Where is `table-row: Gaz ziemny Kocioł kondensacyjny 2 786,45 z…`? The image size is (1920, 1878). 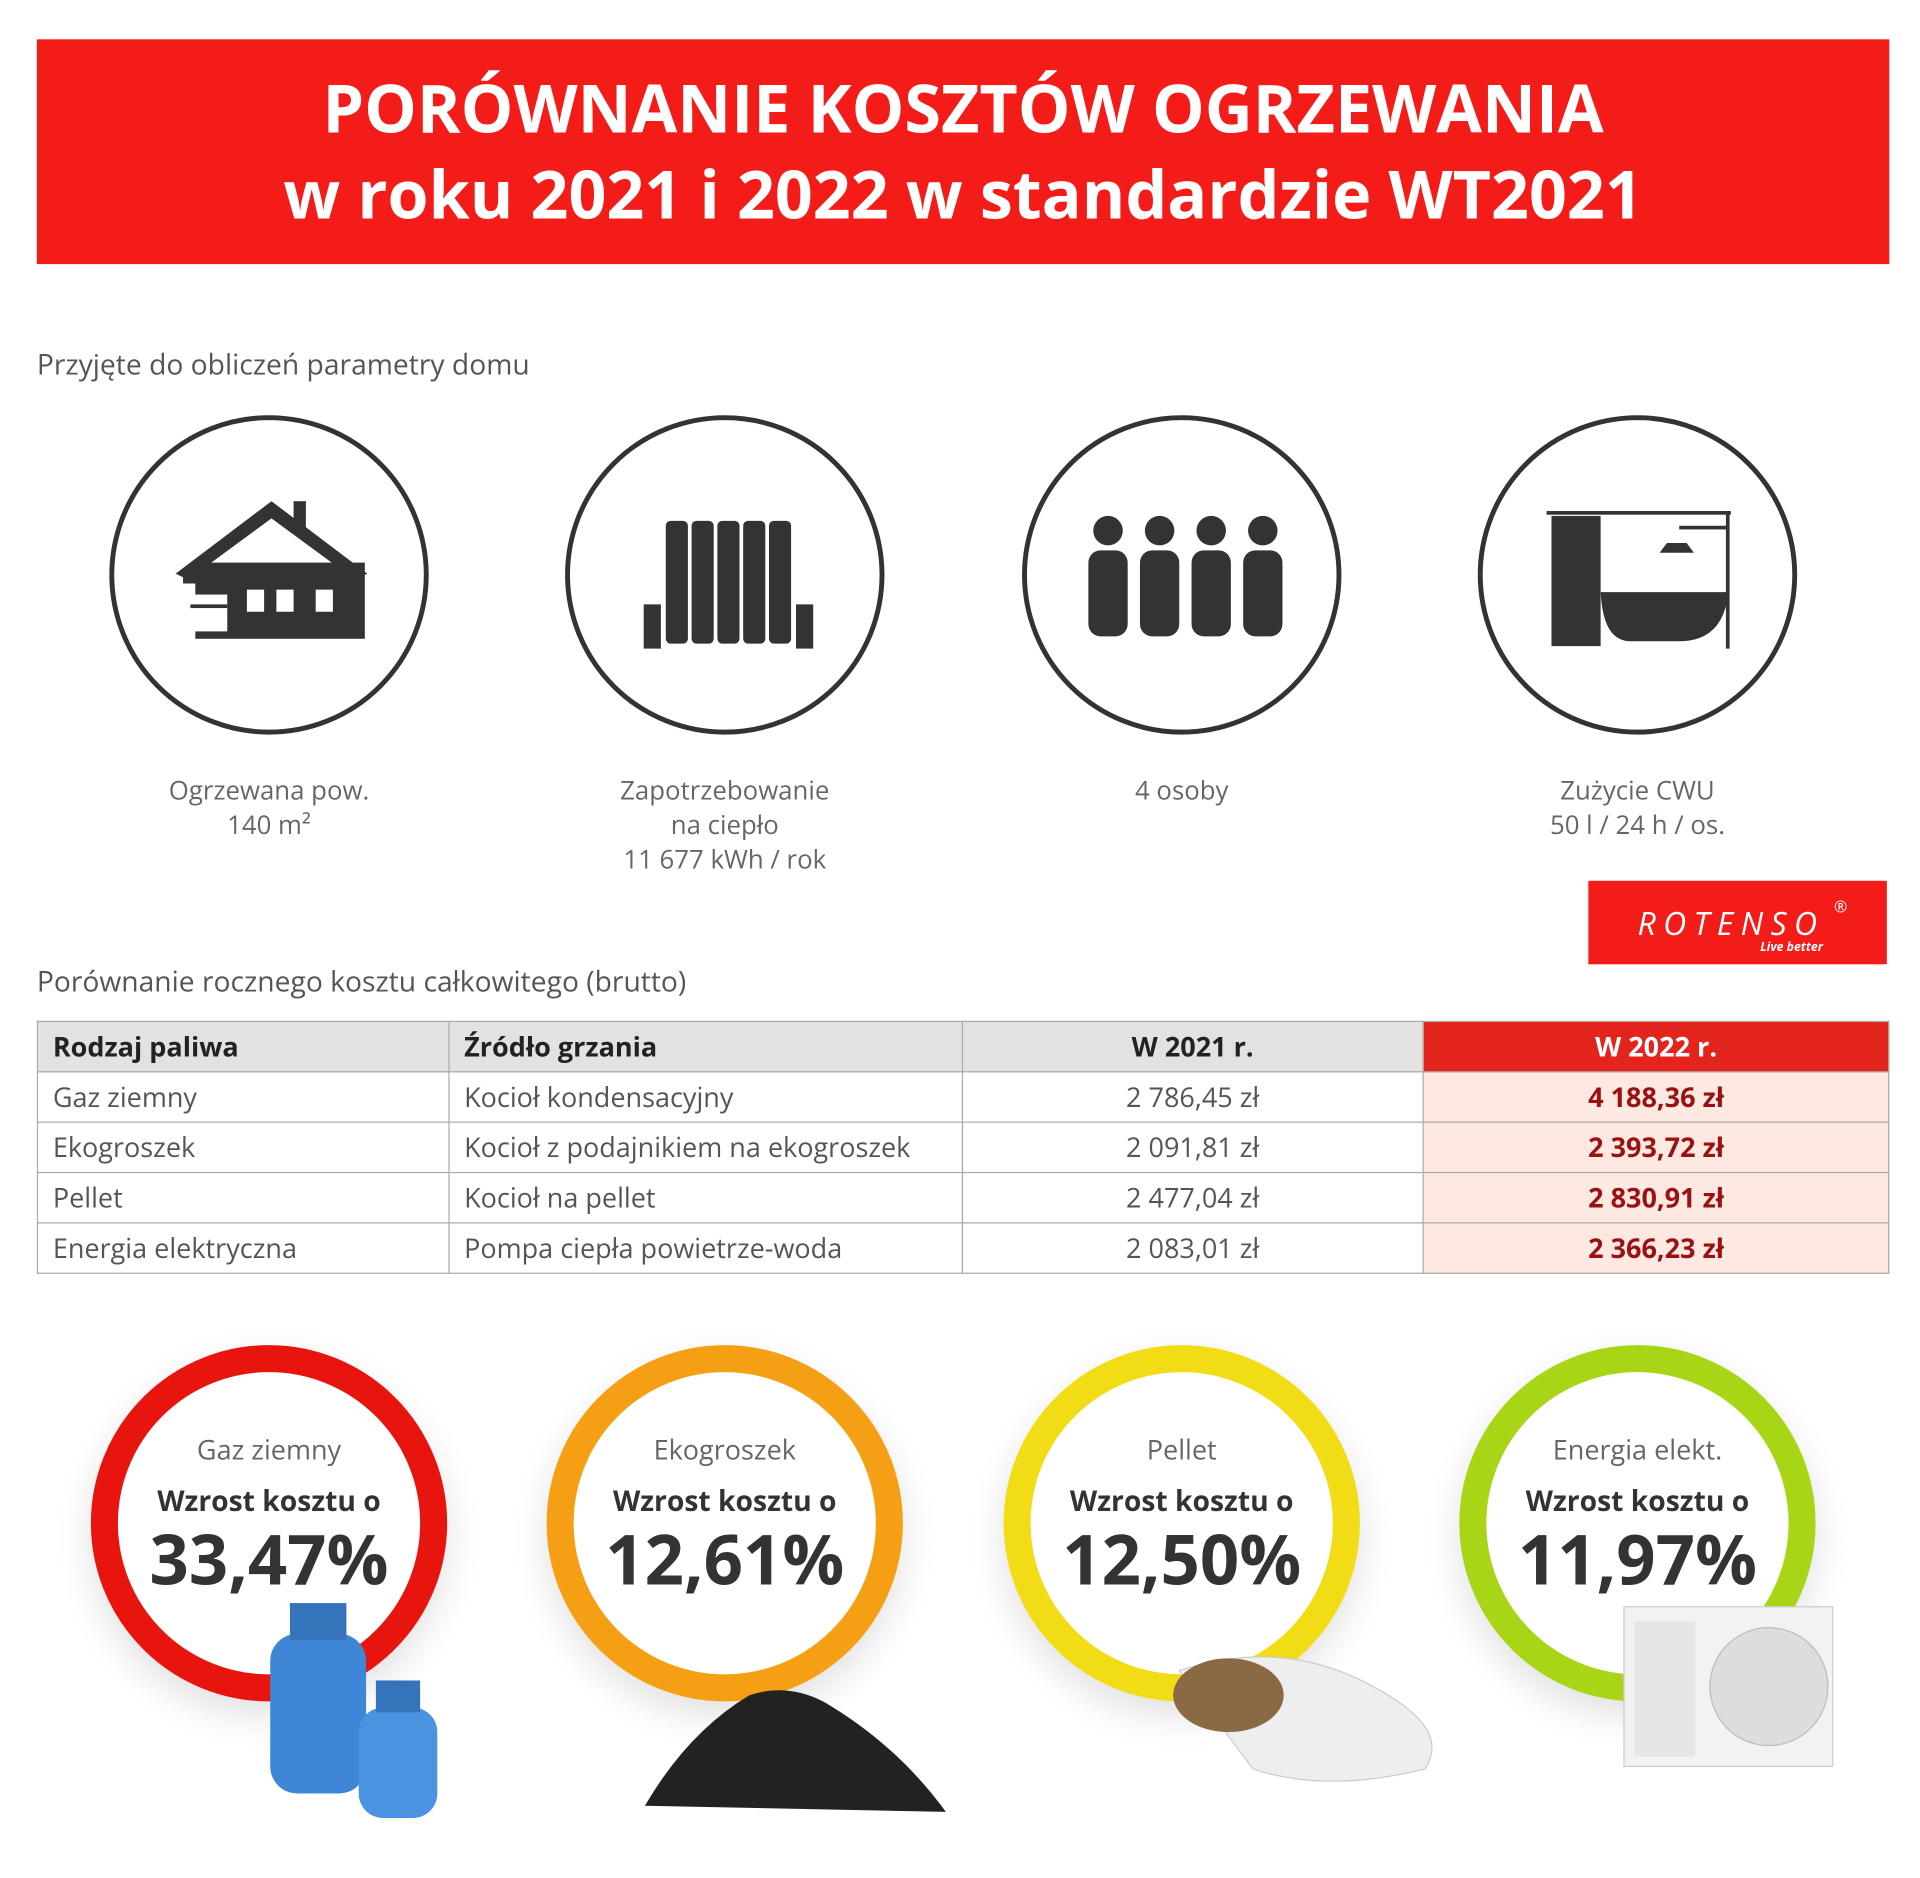 table-row: Gaz ziemny Kocioł kondensacyjny 2 786,45 z… is located at coordinates (963, 1097).